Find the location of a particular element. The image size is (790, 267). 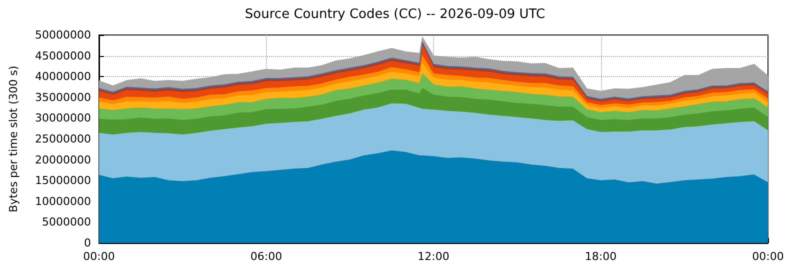

y-tick-label: 25000000 is located at coordinates (63, 139).